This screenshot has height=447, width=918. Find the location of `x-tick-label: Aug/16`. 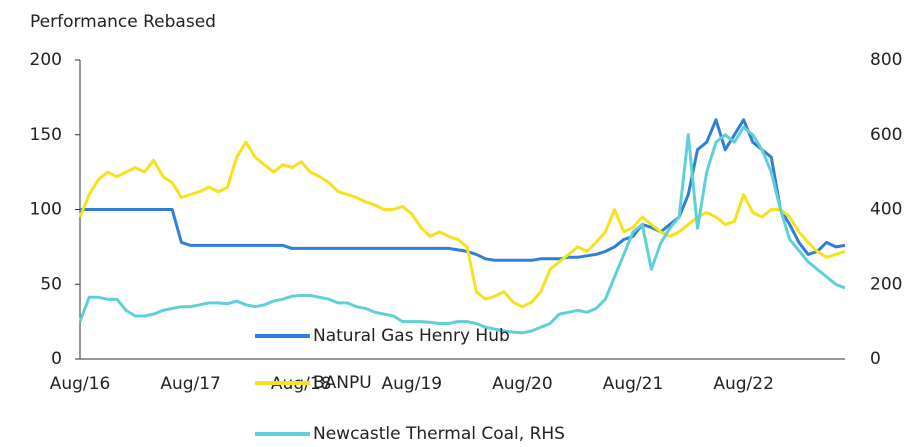

x-tick-label: Aug/16 is located at coordinates (80, 384).